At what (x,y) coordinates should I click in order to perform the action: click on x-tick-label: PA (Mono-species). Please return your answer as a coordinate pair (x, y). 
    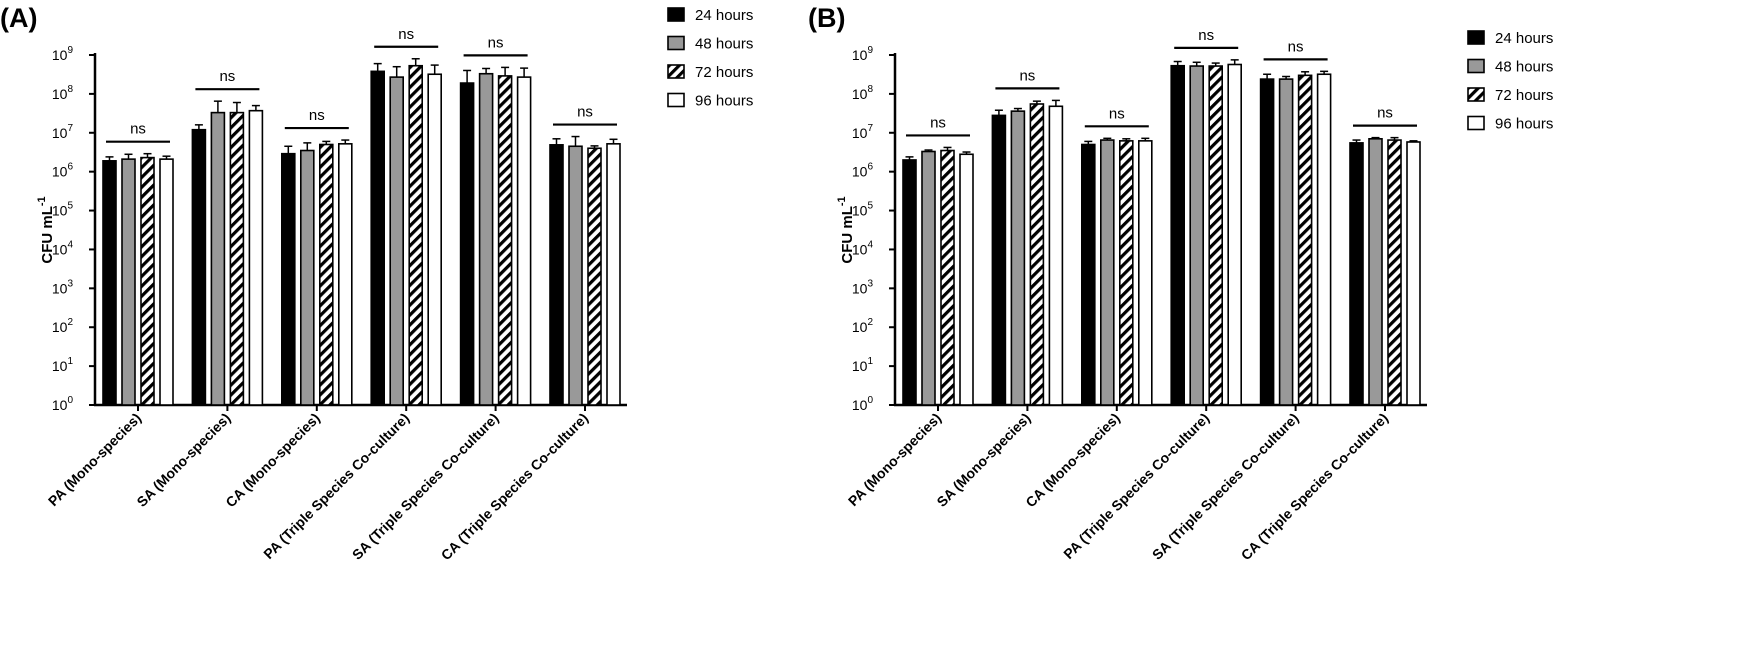
    Looking at the image, I should click on (894, 459).